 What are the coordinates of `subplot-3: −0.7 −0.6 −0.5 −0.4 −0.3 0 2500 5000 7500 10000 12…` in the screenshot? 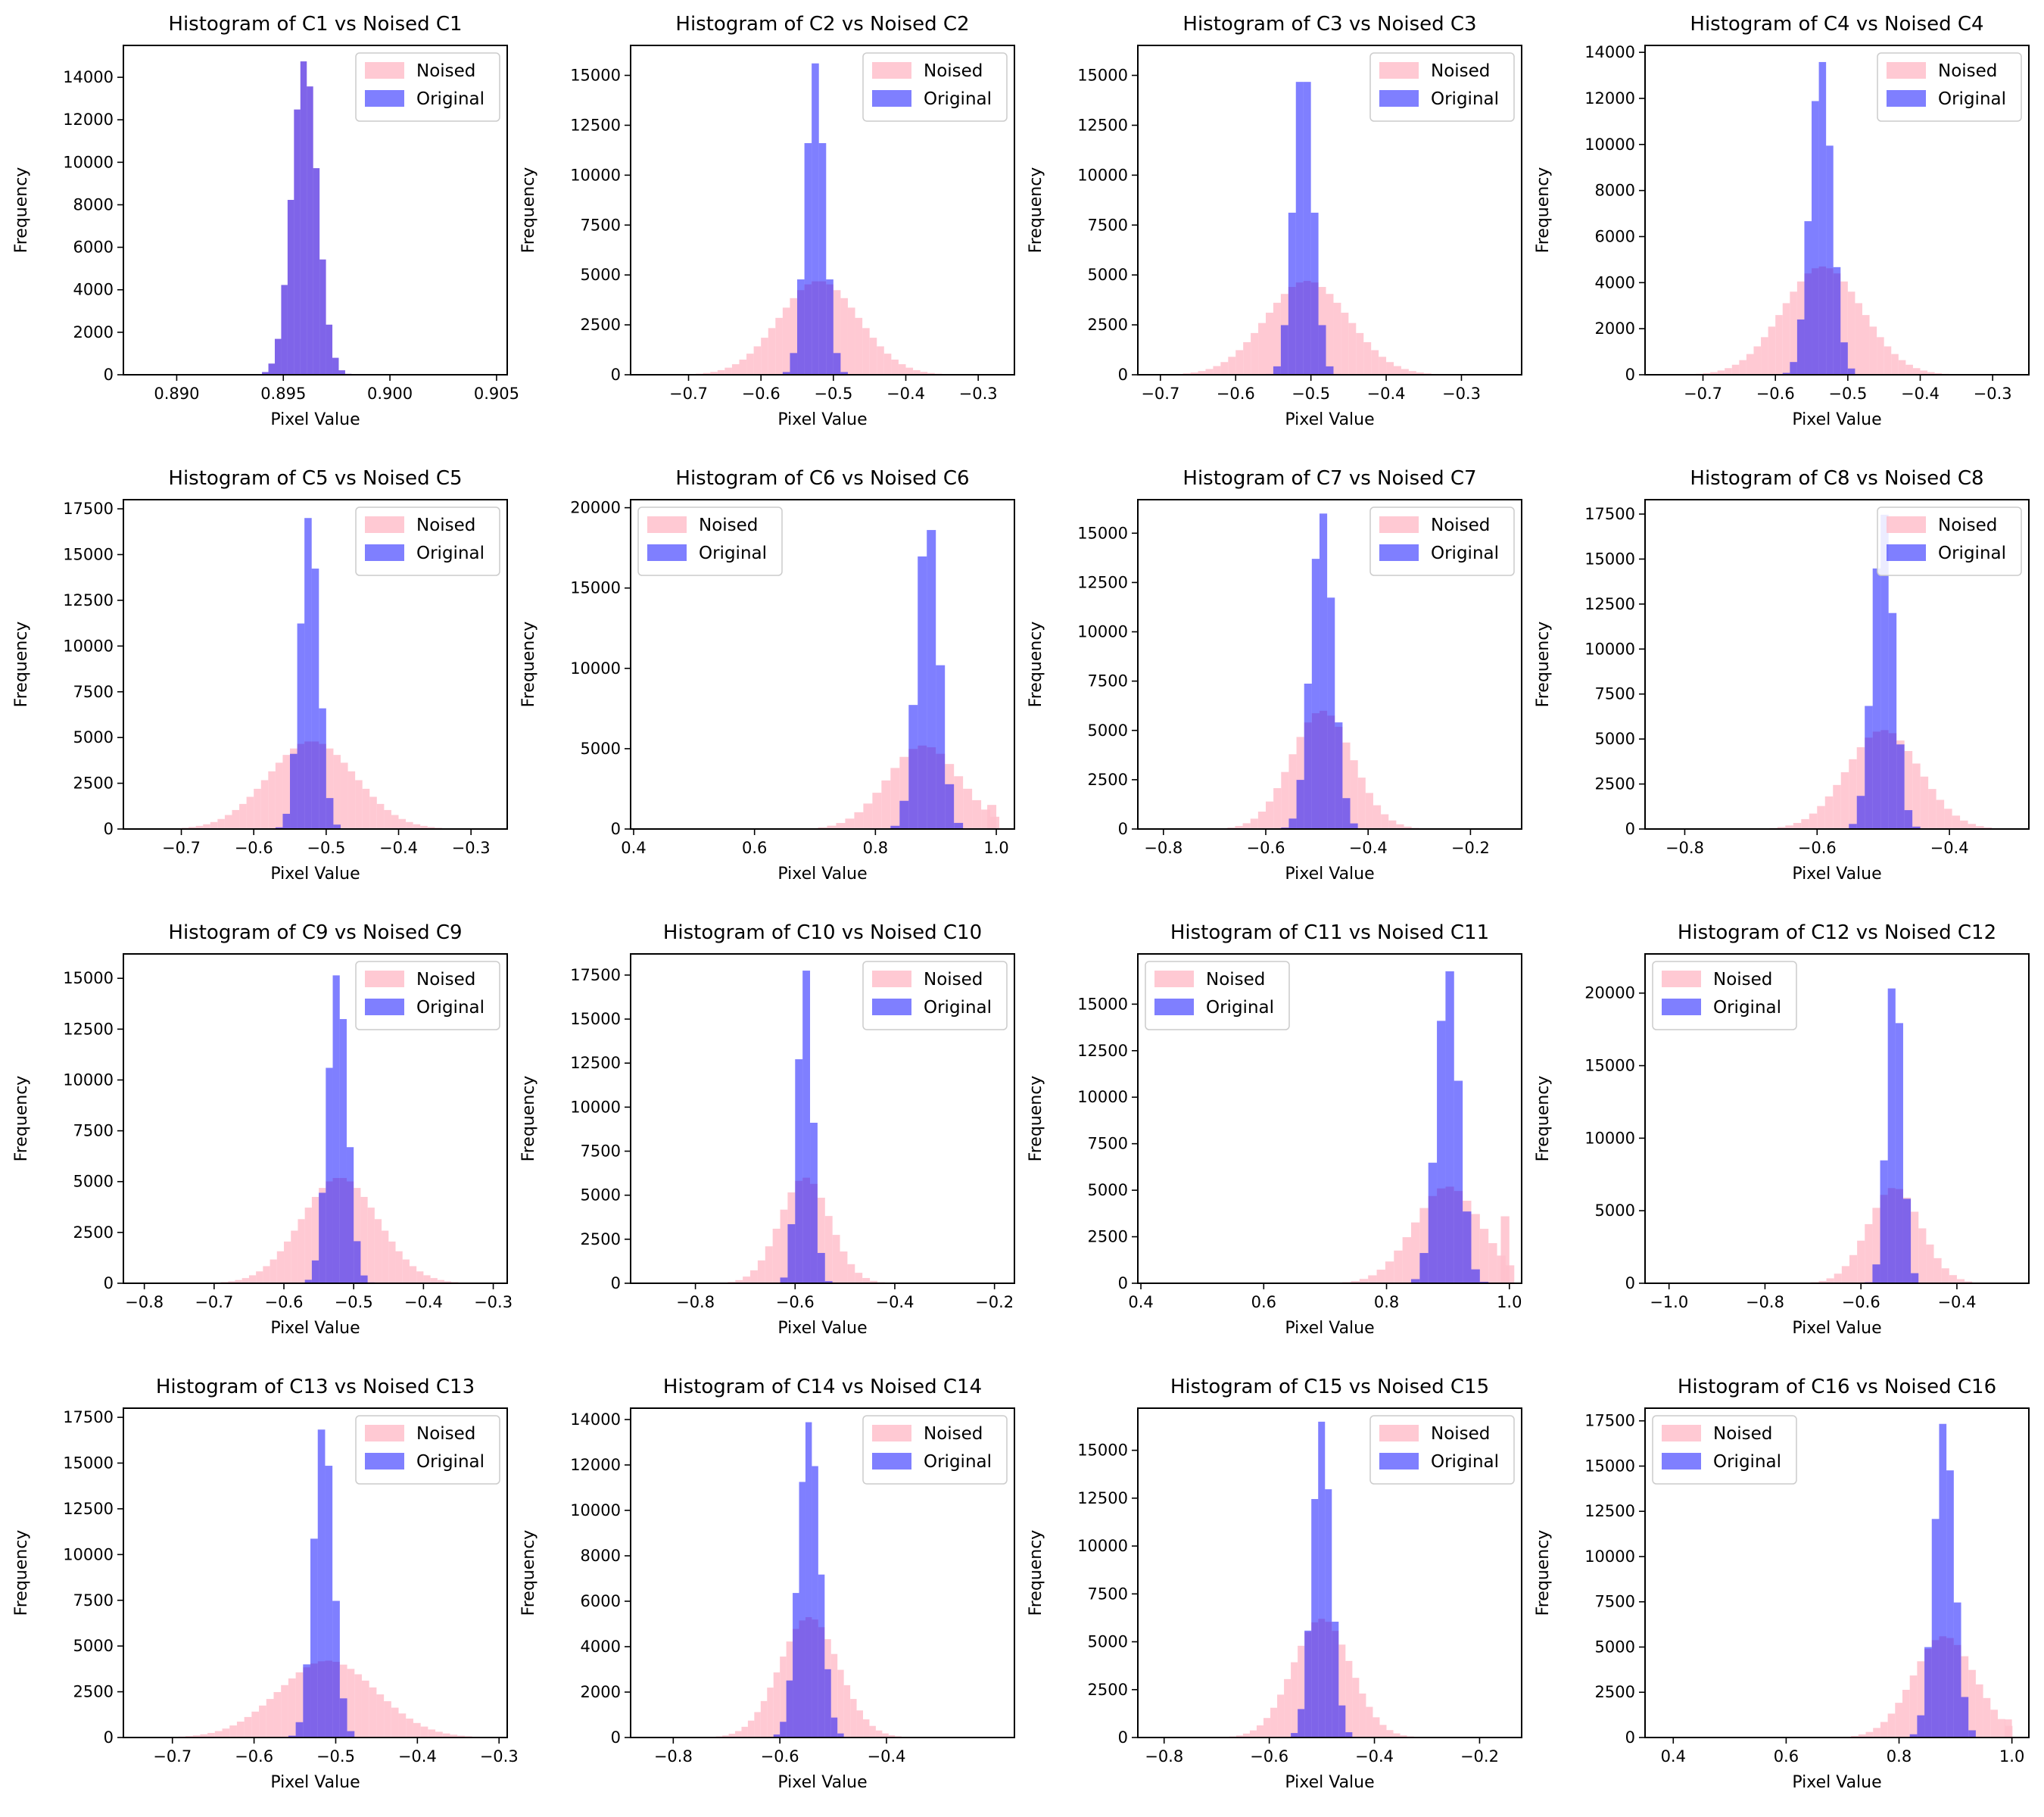 It's located at (1274, 221).